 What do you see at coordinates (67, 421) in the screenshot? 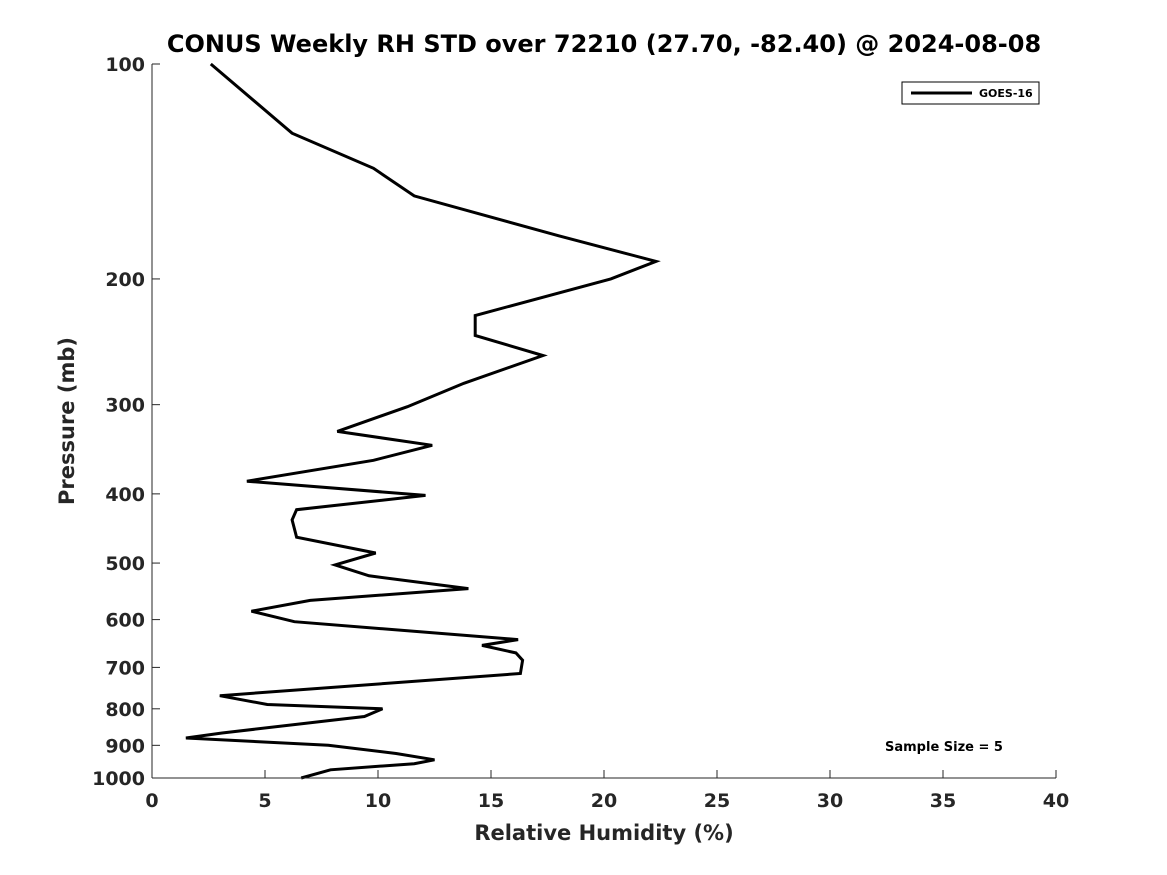
I see `y-axis-label: Pressure (mb)` at bounding box center [67, 421].